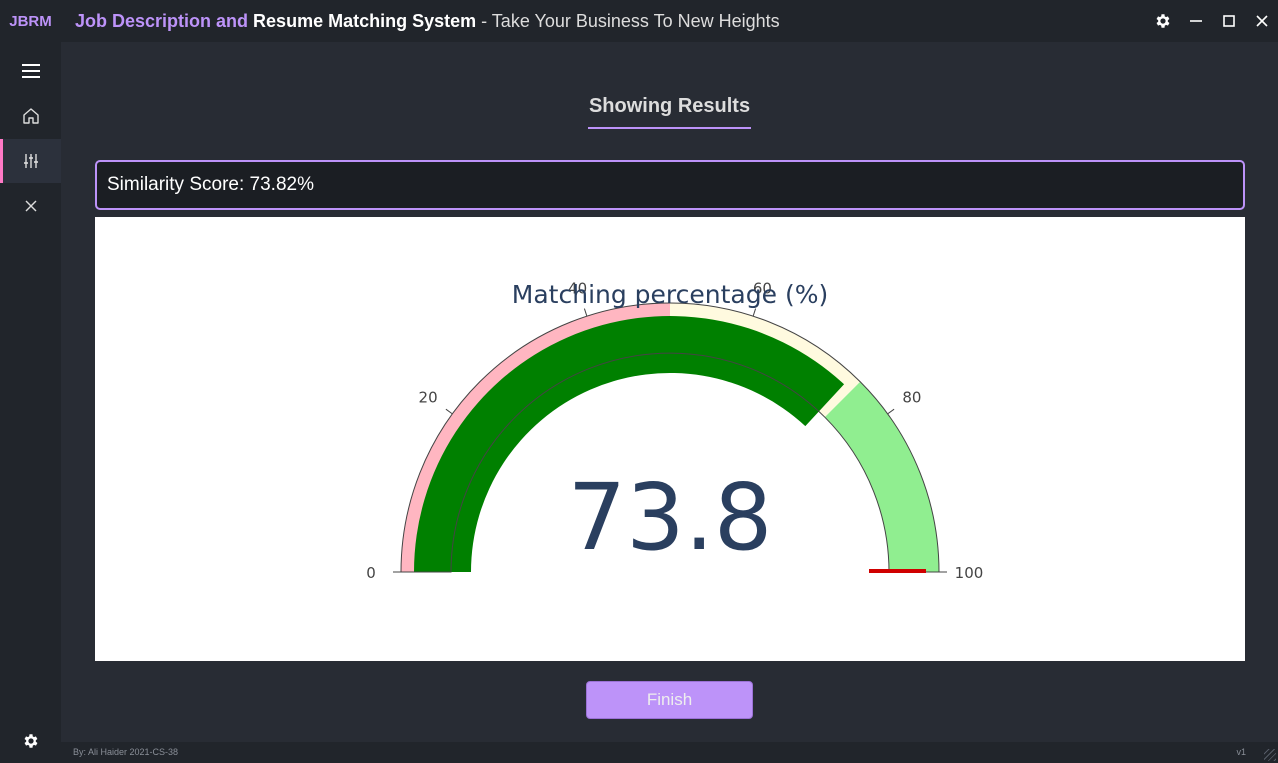 The width and height of the screenshot is (1278, 763). I want to click on gauge-tick-label: 100, so click(969, 573).